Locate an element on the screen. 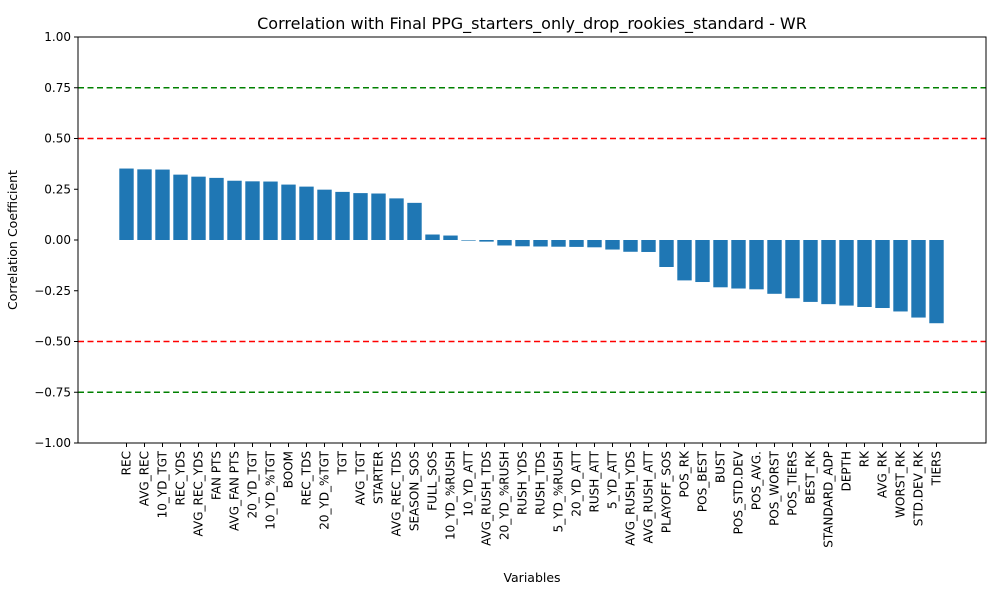 The height and width of the screenshot is (600, 1000). x-tick-label: STD.DEV_RK is located at coordinates (919, 488).